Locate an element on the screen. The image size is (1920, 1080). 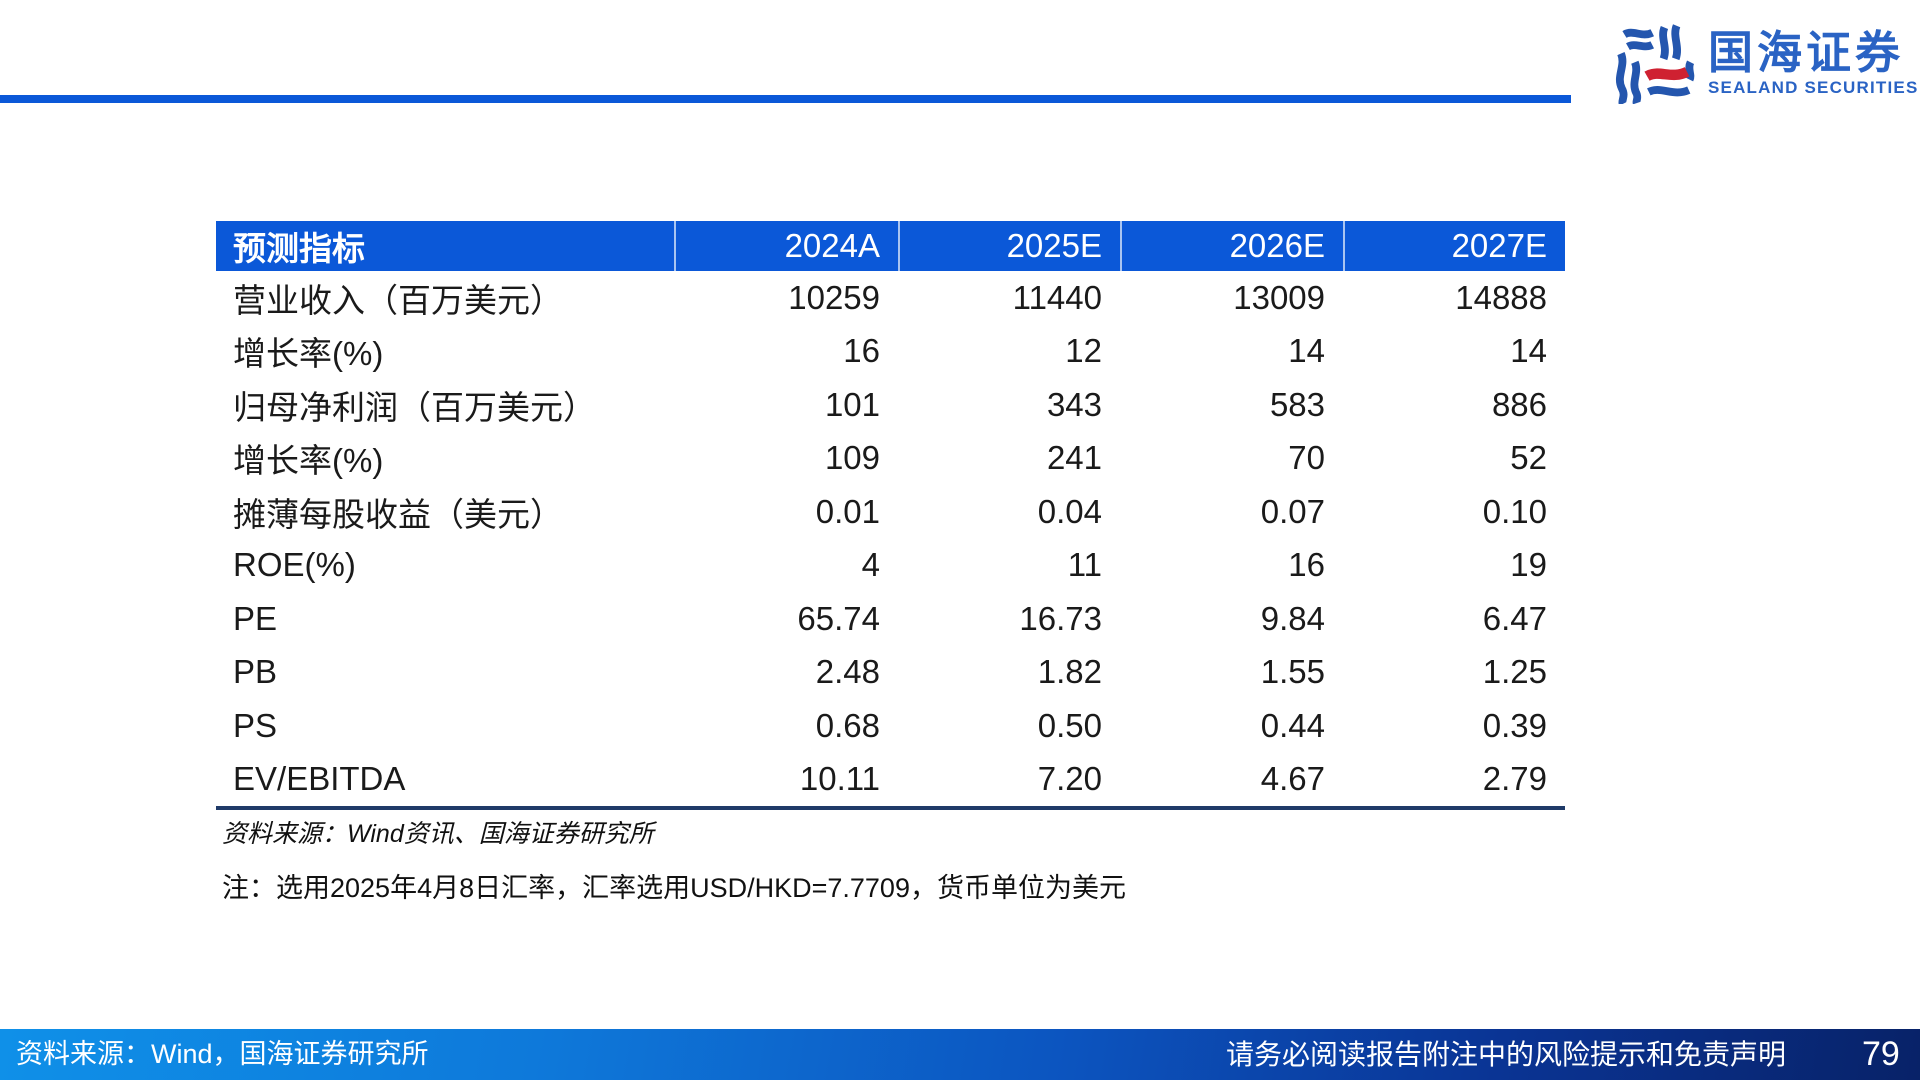
cell-value: 886 is located at coordinates (1519, 404).